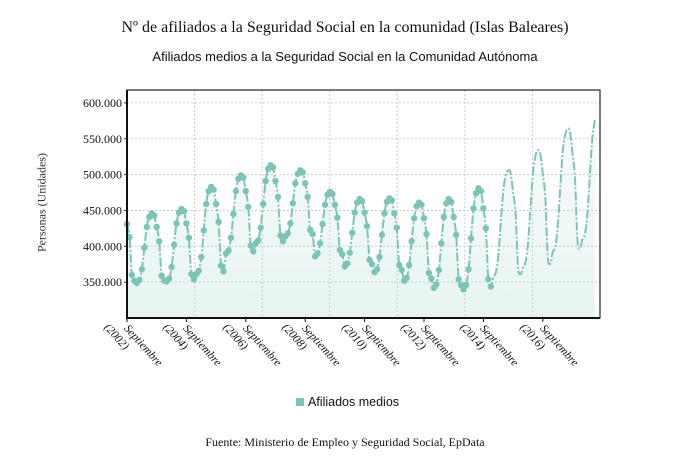  What do you see at coordinates (102, 210) in the screenshot?
I see `y-tick-label: 450.000` at bounding box center [102, 210].